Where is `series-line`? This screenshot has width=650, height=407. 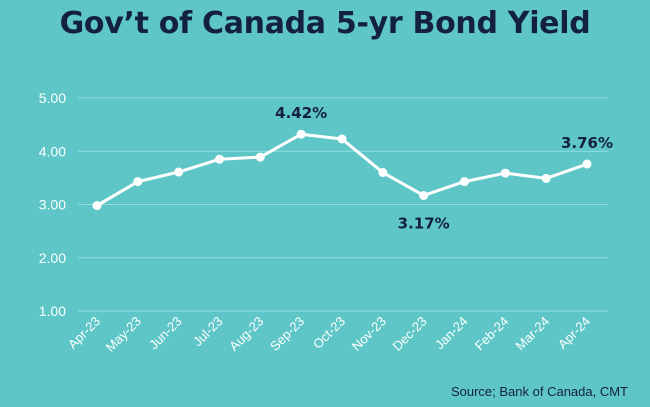
series-line is located at coordinates (342, 169).